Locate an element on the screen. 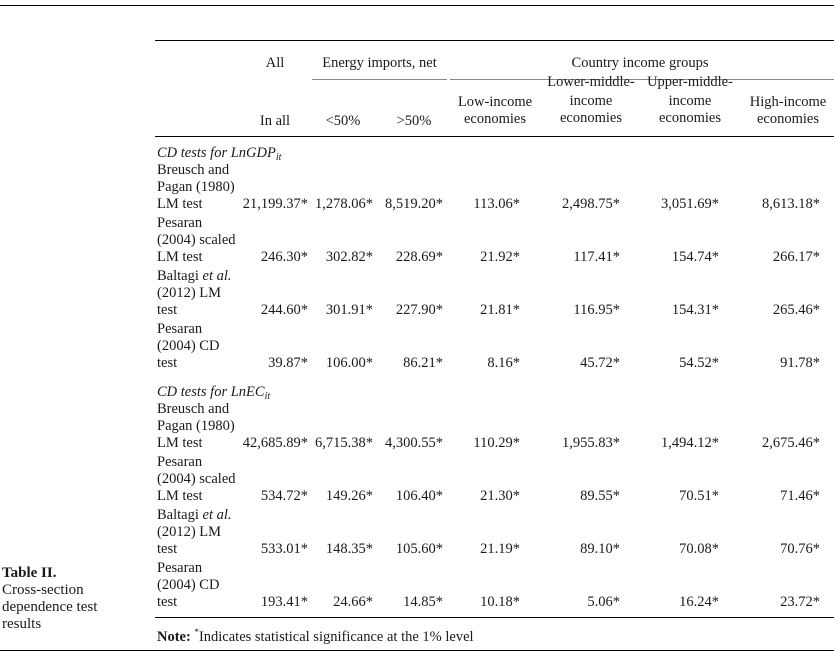  table-cell: 86.21* is located at coordinates (423, 363).